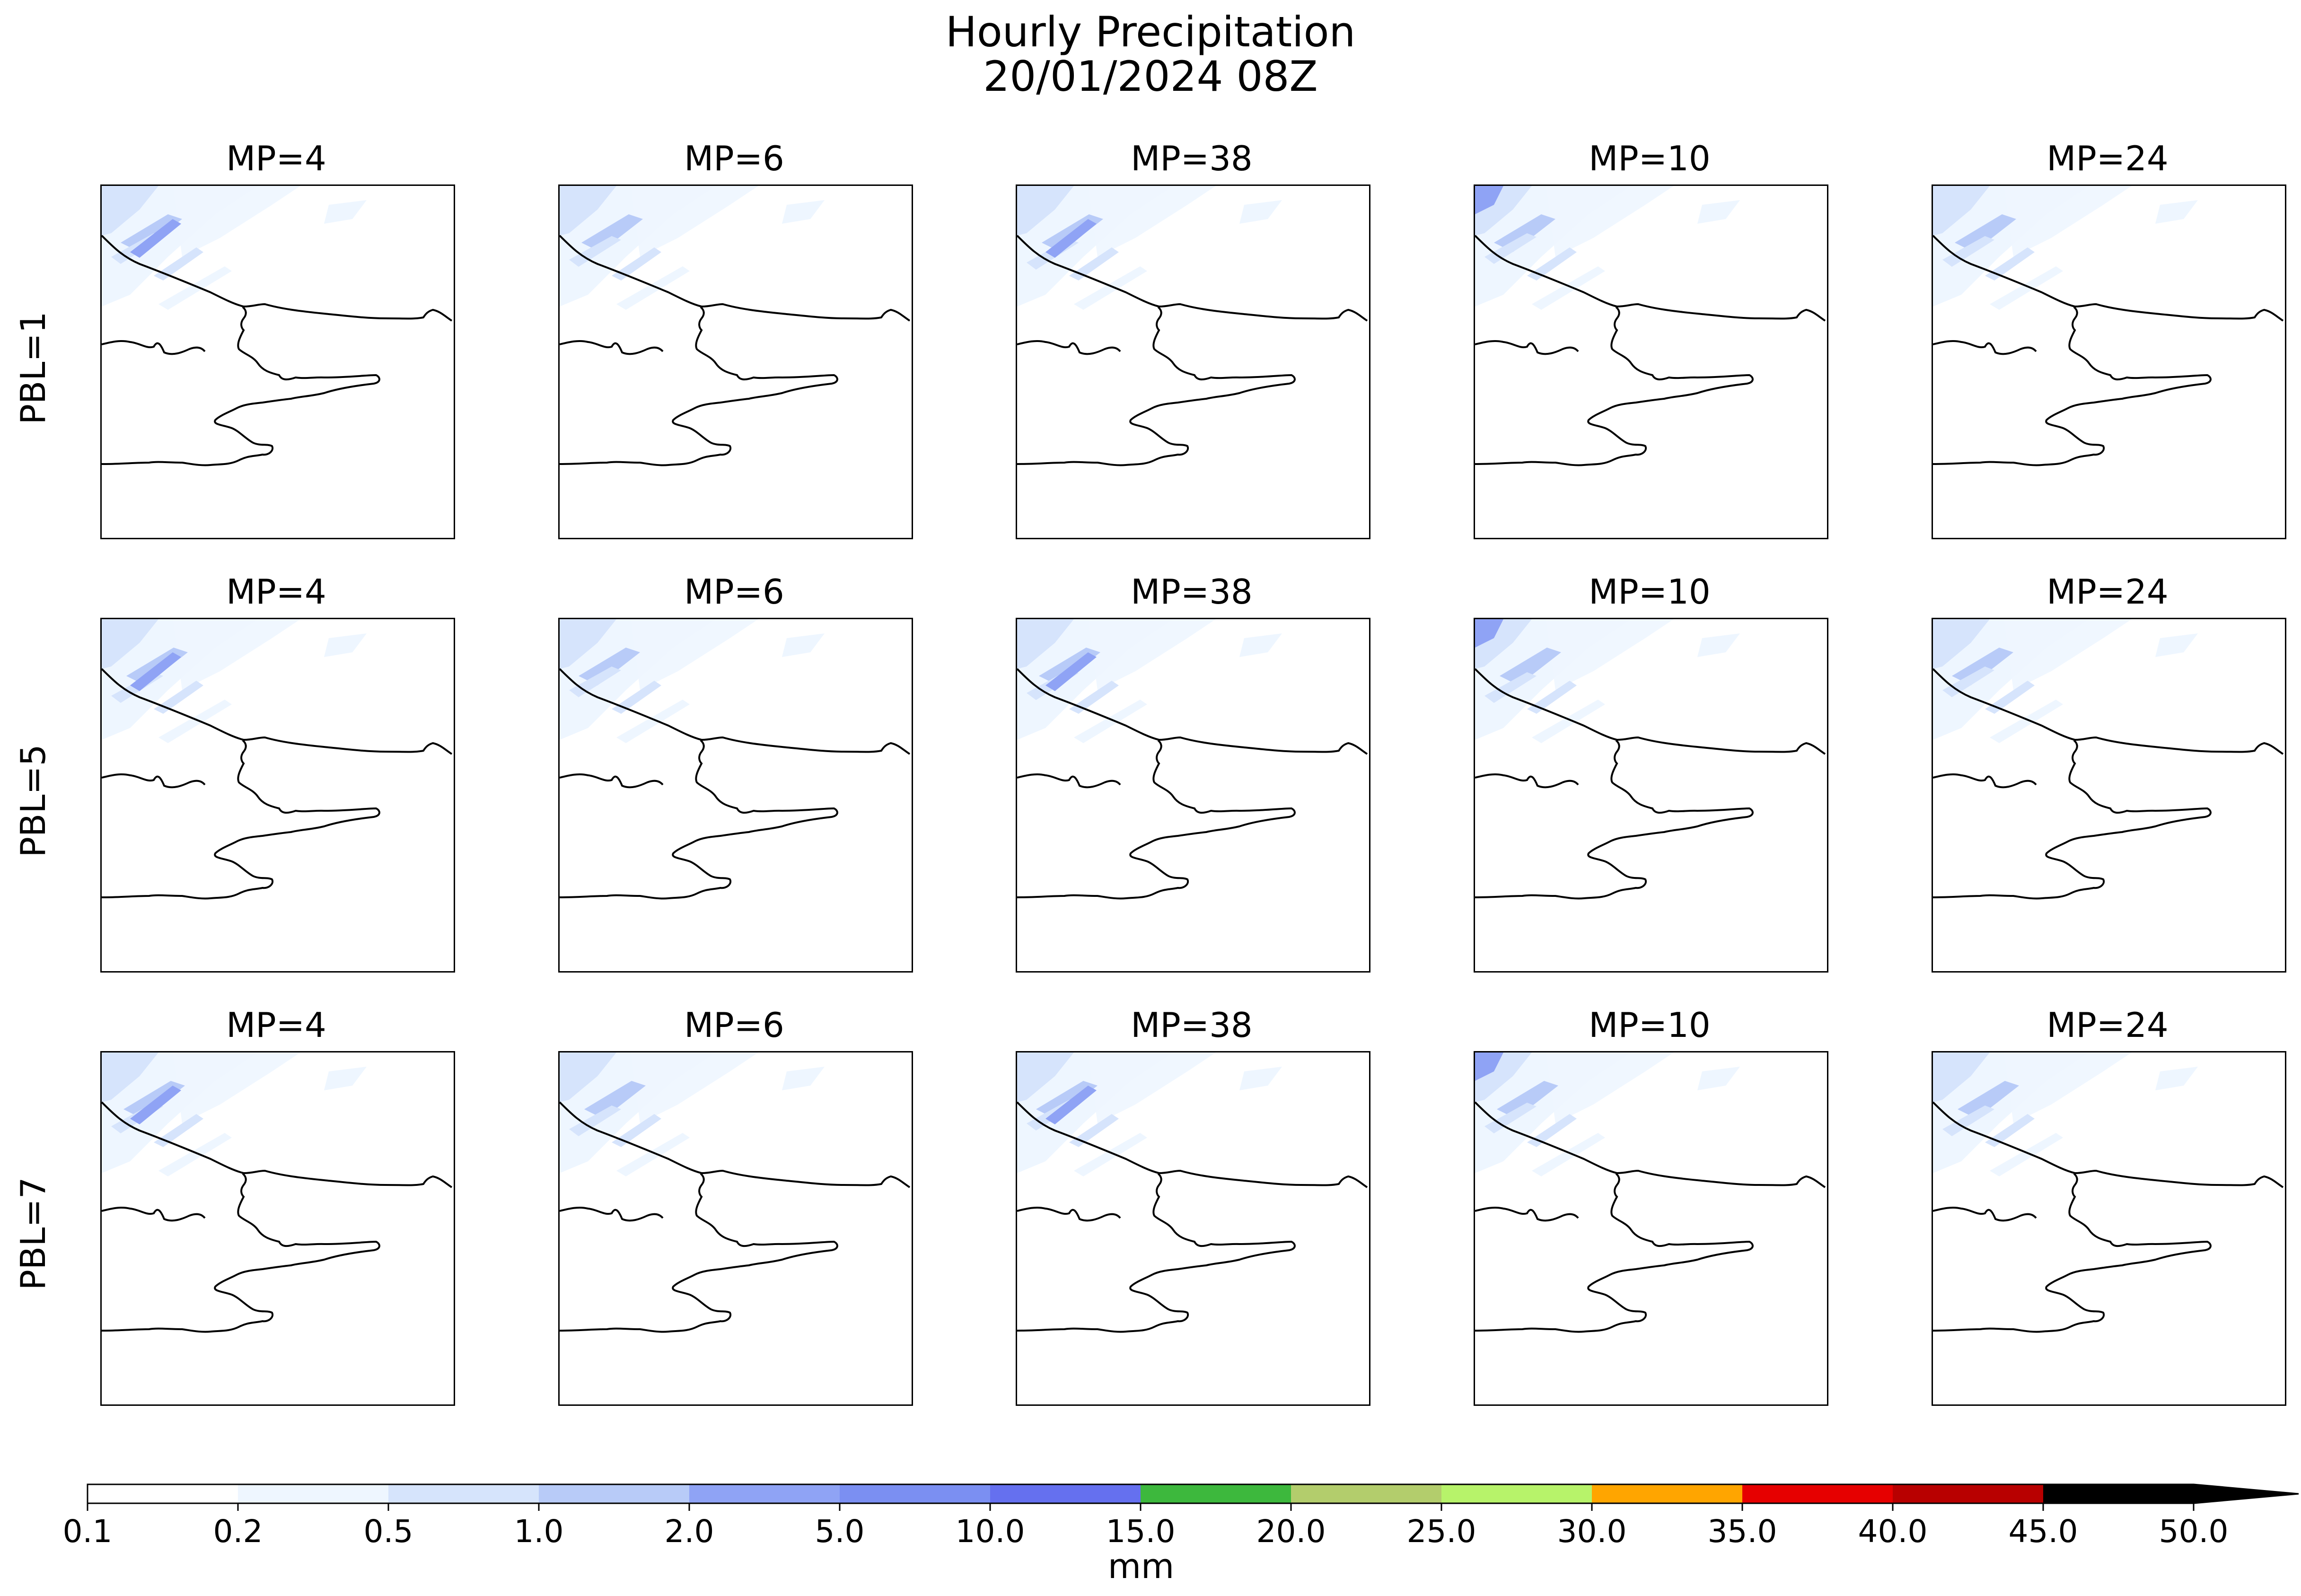 The height and width of the screenshot is (1596, 2301). I want to click on colorbar-tick-label: 35.0, so click(1742, 1531).